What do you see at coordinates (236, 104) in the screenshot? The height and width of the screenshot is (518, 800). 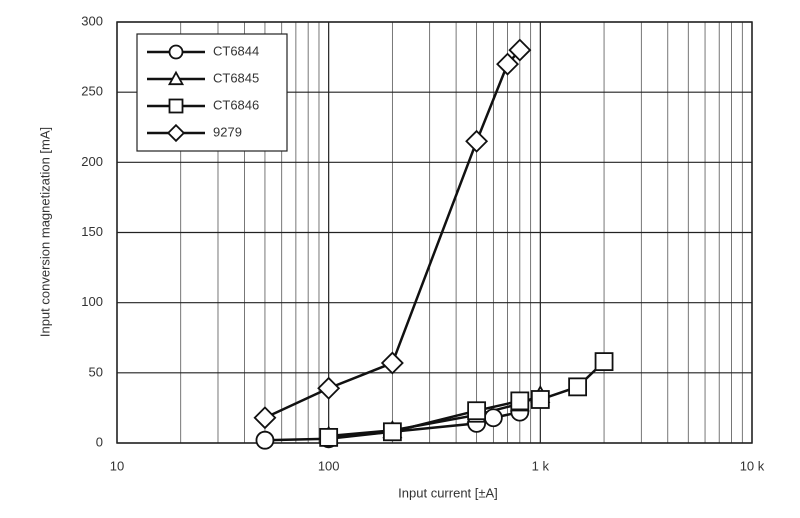 I see `legend-label: CT6846` at bounding box center [236, 104].